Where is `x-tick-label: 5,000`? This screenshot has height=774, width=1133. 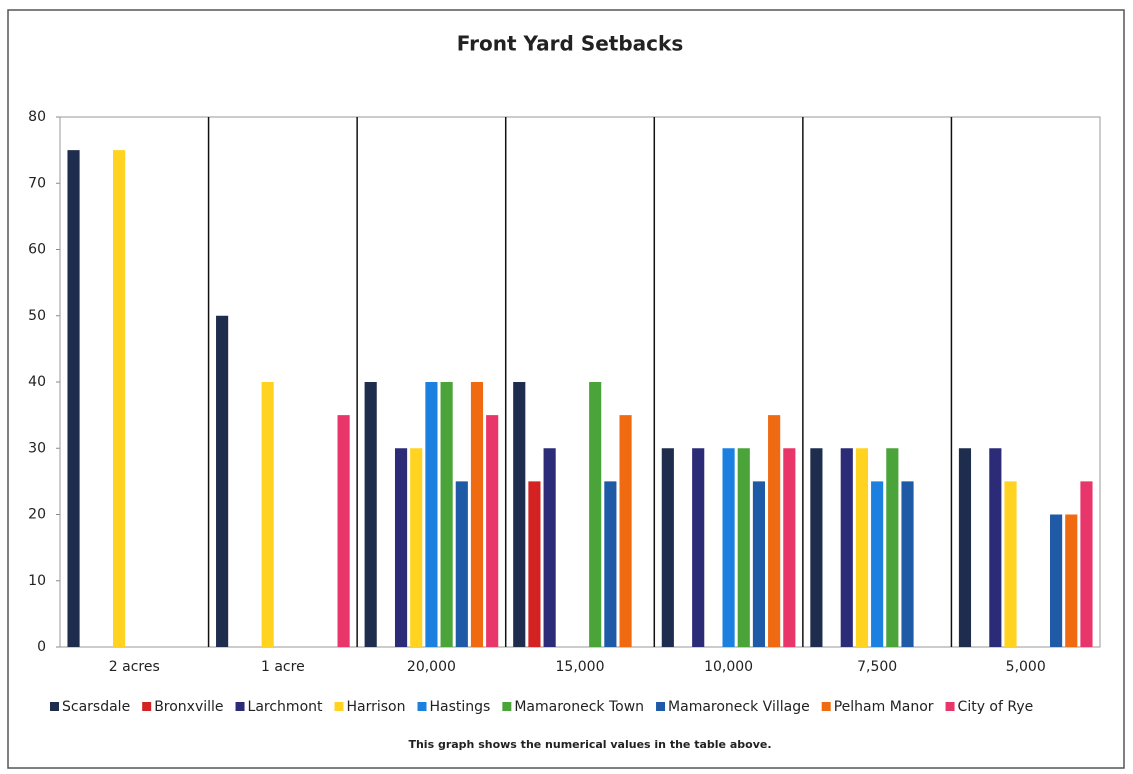
x-tick-label: 5,000 is located at coordinates (1026, 667).